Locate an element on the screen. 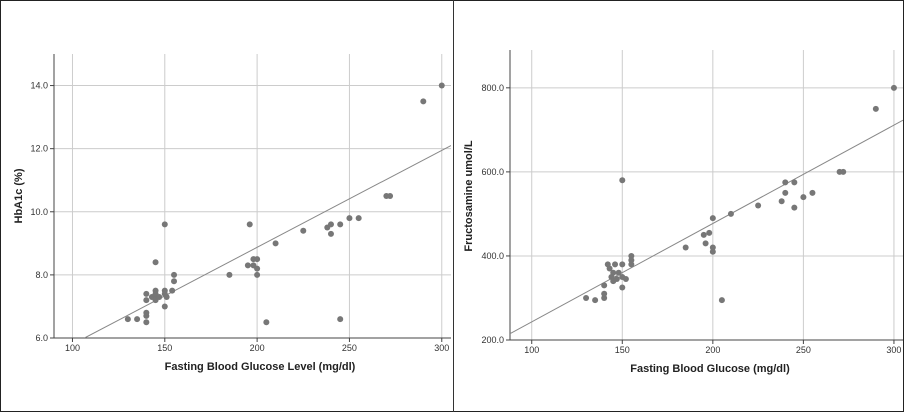 This screenshot has width=906, height=414. hba1c-x-tick-label: 200 is located at coordinates (257, 348).